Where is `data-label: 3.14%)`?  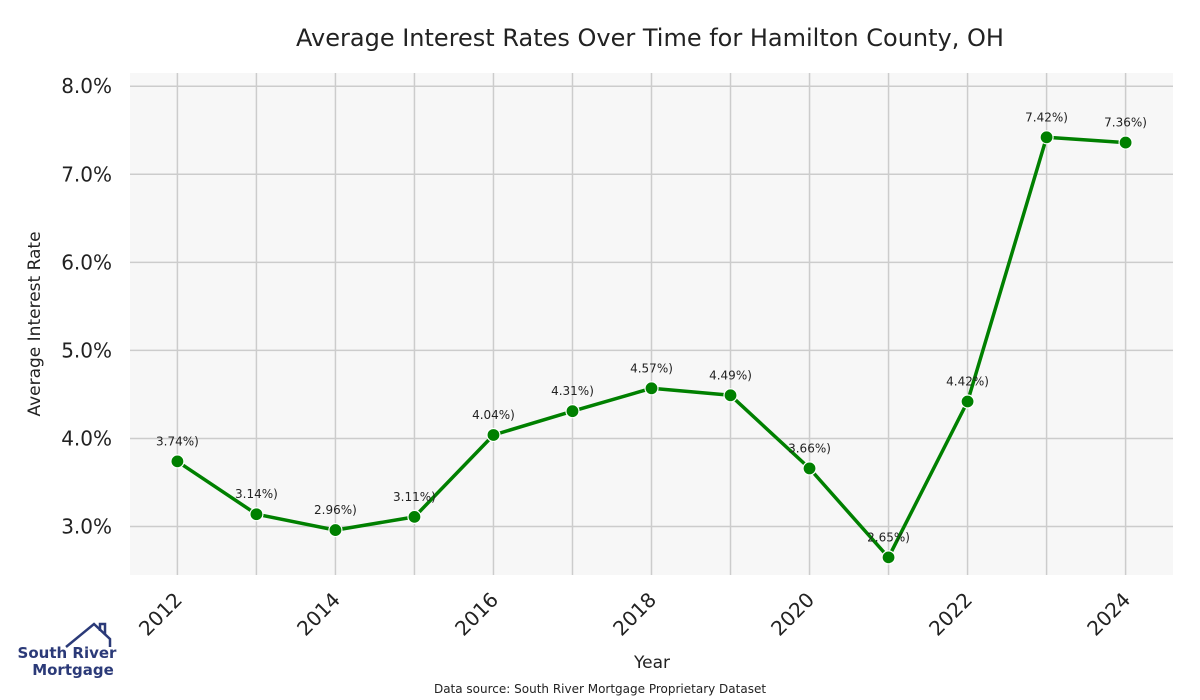
data-label: 3.14%) is located at coordinates (256, 494).